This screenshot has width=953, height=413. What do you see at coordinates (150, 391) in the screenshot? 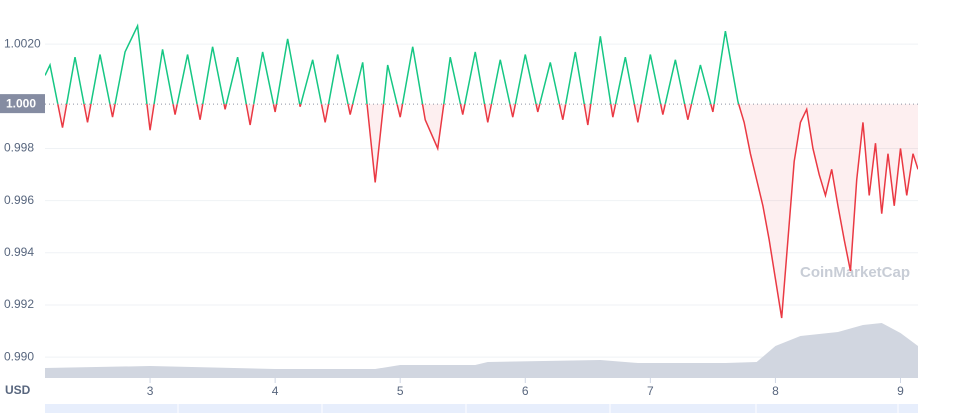
I see `x-tick-label: 3` at bounding box center [150, 391].